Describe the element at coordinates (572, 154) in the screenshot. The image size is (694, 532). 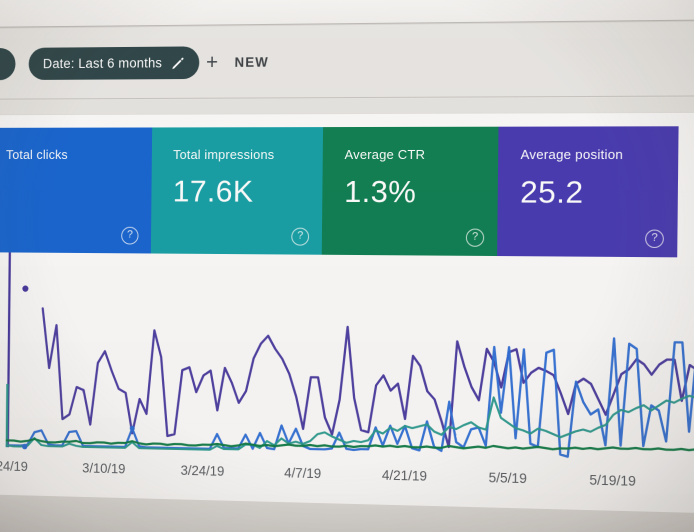
I see `metric-card-label: Average position` at that location.